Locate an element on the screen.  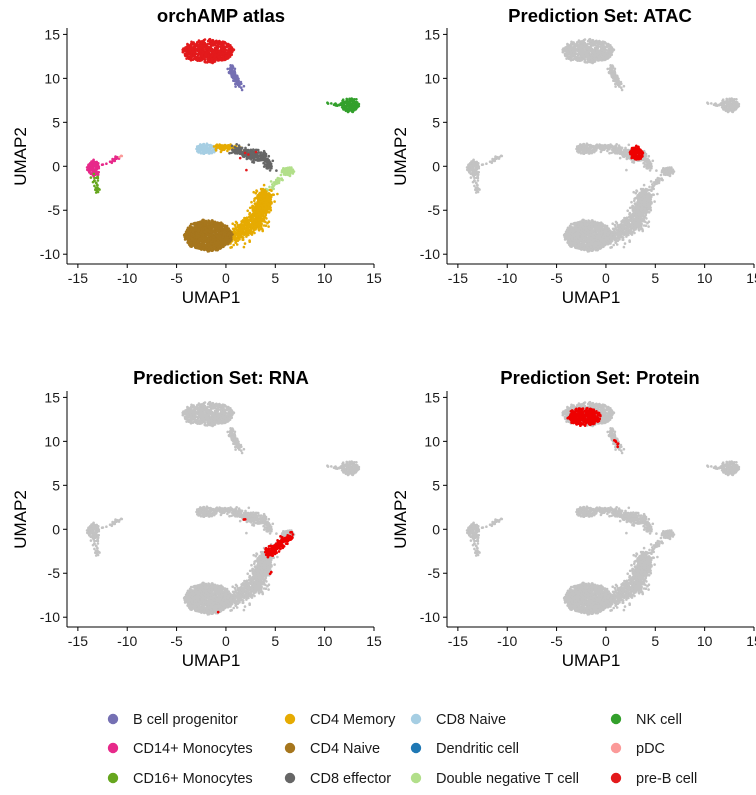
x-tick-label: -5 is located at coordinates (176, 278).